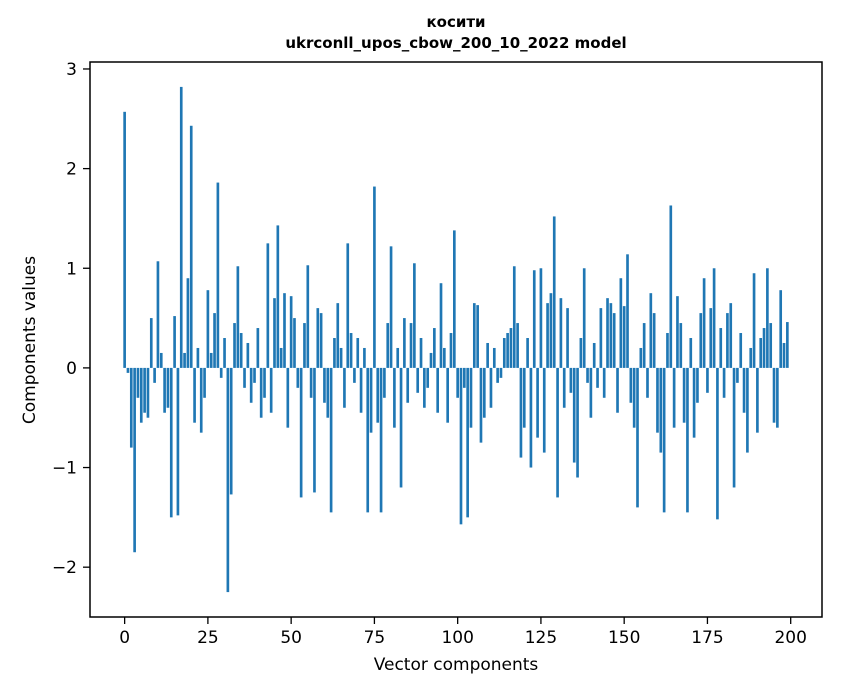 Image resolution: width=847 pixels, height=696 pixels. Describe the element at coordinates (457, 638) in the screenshot. I see `x-tick-label: 100` at that location.